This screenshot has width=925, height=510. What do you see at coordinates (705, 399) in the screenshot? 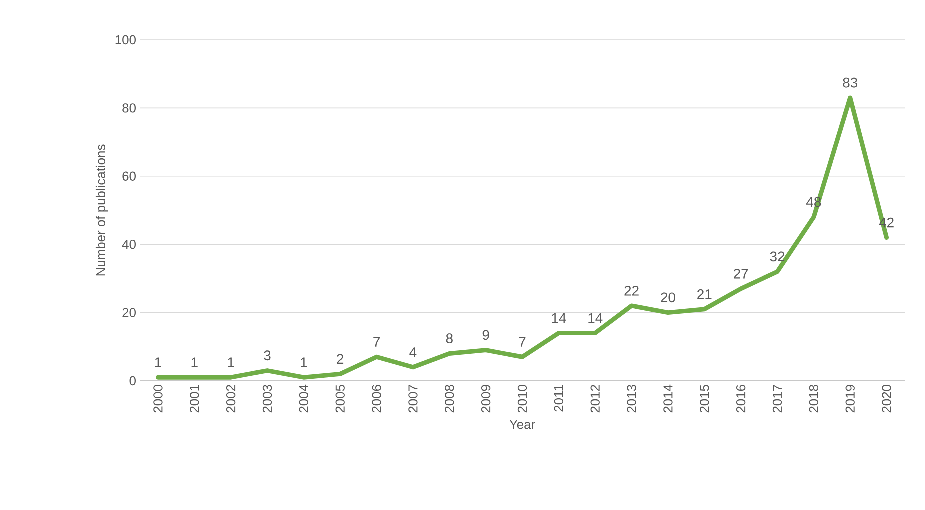
I see `x-tick-label: 2015` at bounding box center [705, 399].